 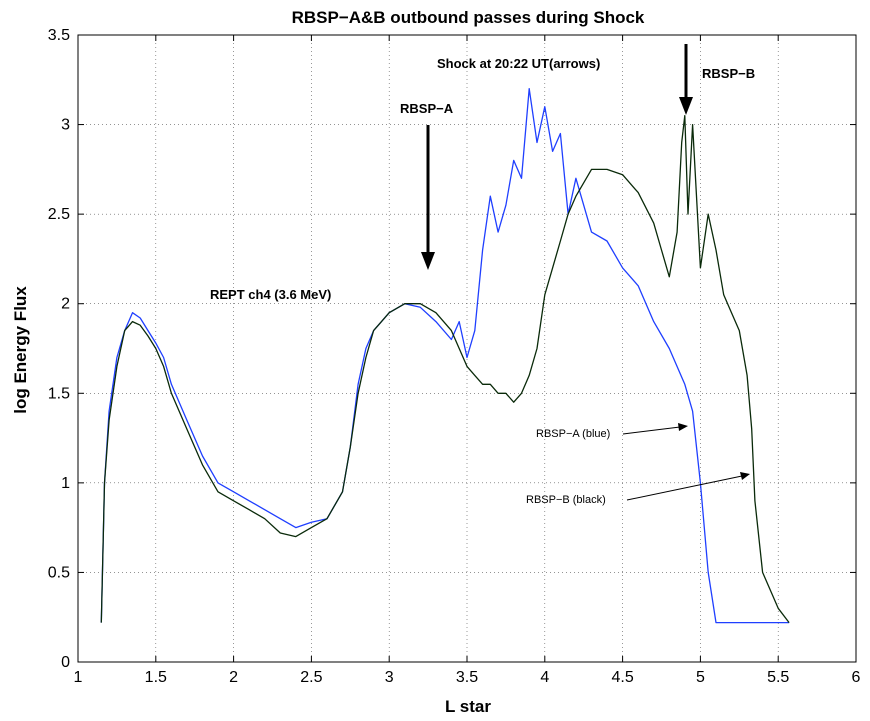 What do you see at coordinates (728, 73) in the screenshot?
I see `rbsp-b-arrow-label: RBSP−B` at bounding box center [728, 73].